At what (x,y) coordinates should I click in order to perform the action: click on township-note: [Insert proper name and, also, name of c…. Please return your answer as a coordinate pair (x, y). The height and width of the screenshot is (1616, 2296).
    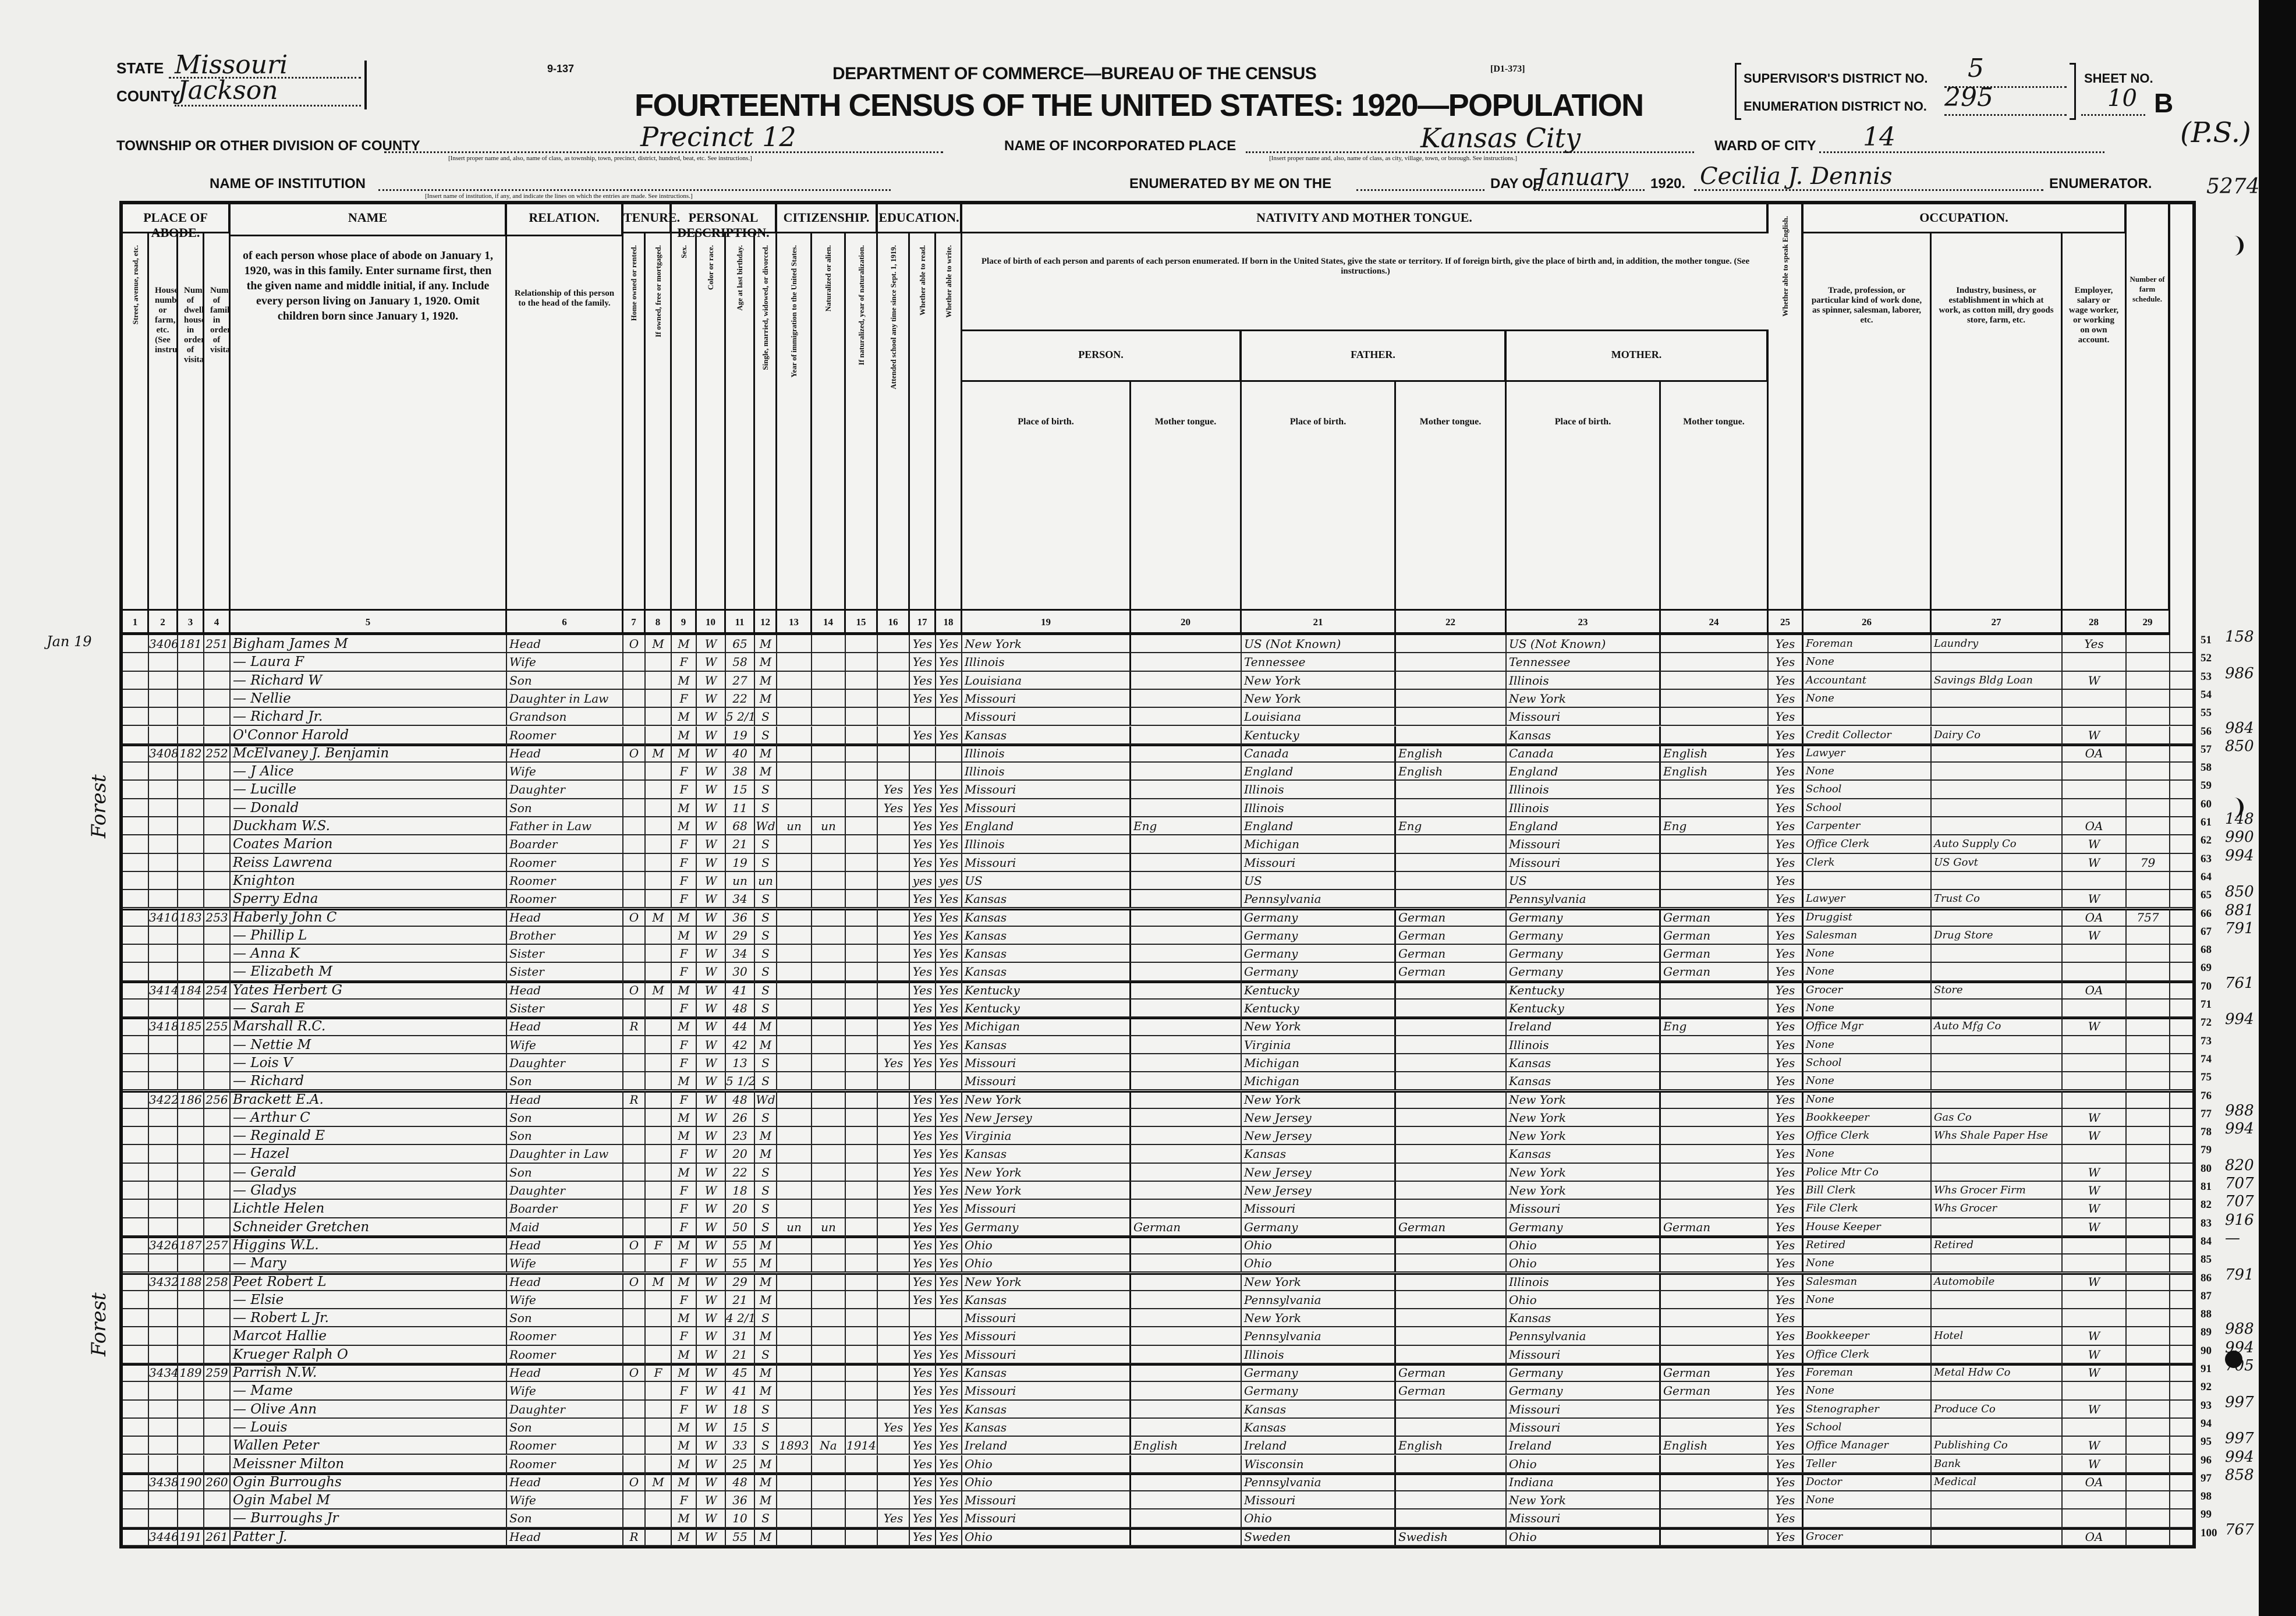
    Looking at the image, I should click on (600, 158).